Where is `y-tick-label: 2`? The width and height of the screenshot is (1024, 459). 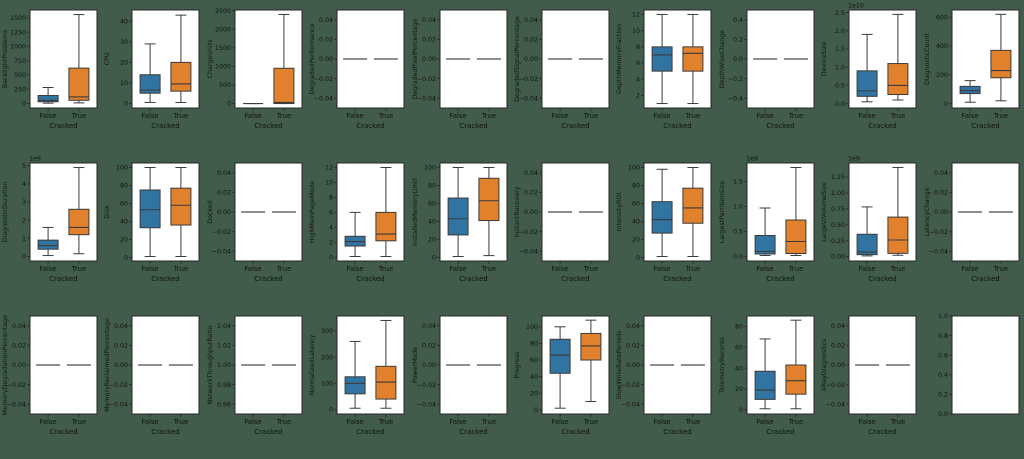
y-tick-label: 2 is located at coordinates (331, 242).